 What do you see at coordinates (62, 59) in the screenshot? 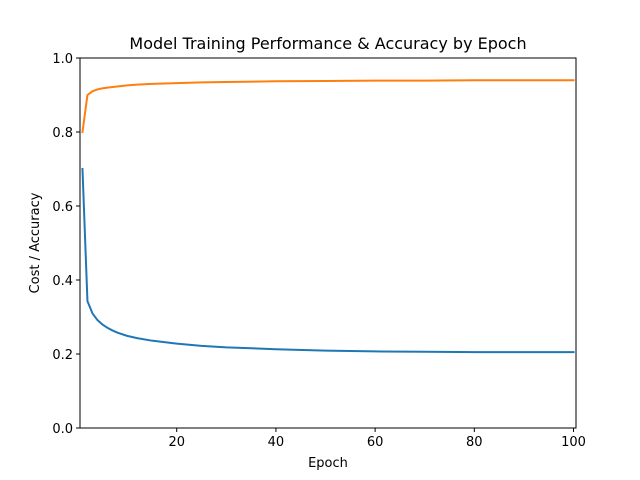
I see `y-tick-label: 1.0` at bounding box center [62, 59].